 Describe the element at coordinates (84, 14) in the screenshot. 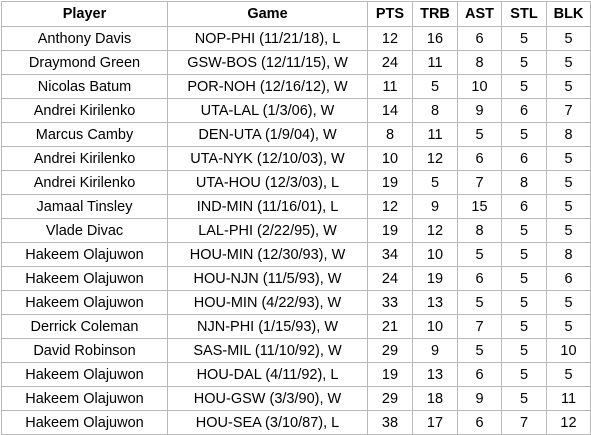

I see `header-player: Player` at that location.